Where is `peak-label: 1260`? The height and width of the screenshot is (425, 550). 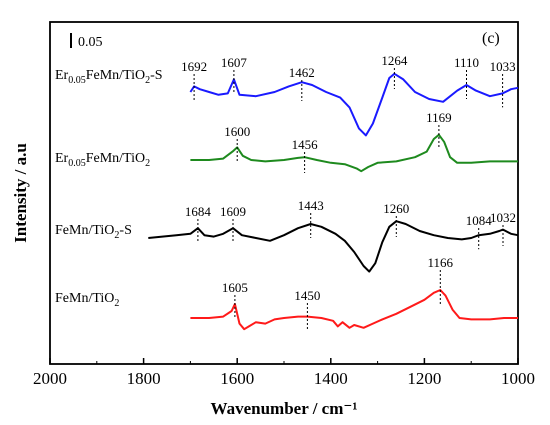
peak-label: 1260 is located at coordinates (396, 208).